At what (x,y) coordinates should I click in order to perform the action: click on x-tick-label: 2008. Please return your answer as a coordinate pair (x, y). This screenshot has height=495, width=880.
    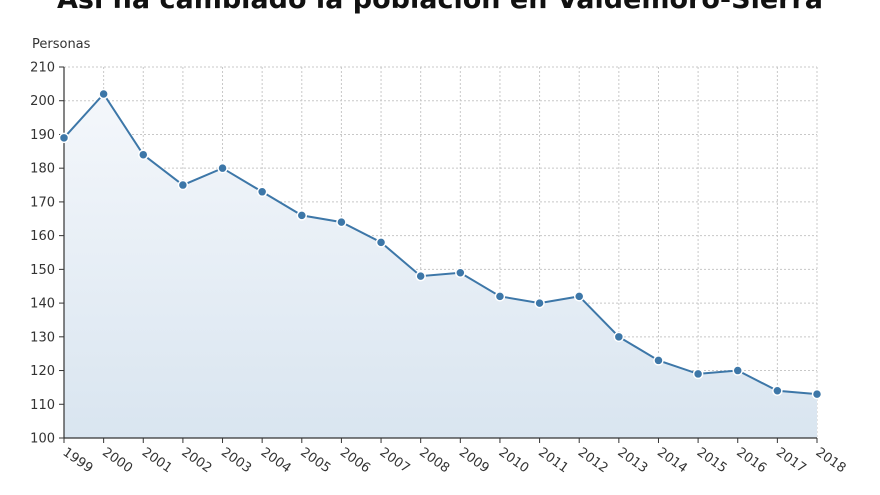
    Looking at the image, I should click on (434, 460).